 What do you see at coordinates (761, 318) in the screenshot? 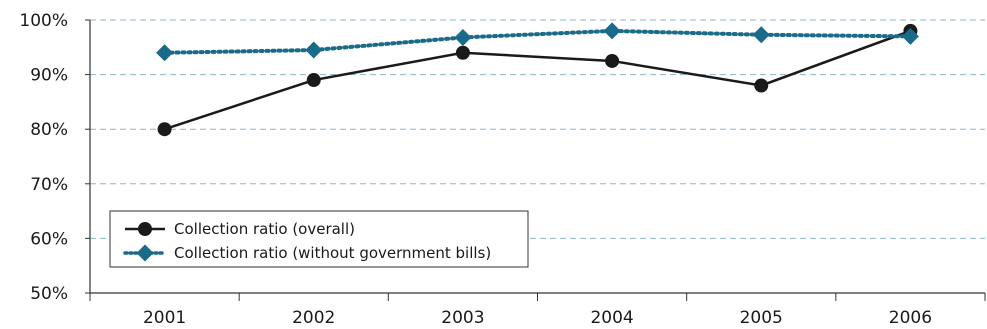
I see `x-tick-label: 2005` at bounding box center [761, 318].